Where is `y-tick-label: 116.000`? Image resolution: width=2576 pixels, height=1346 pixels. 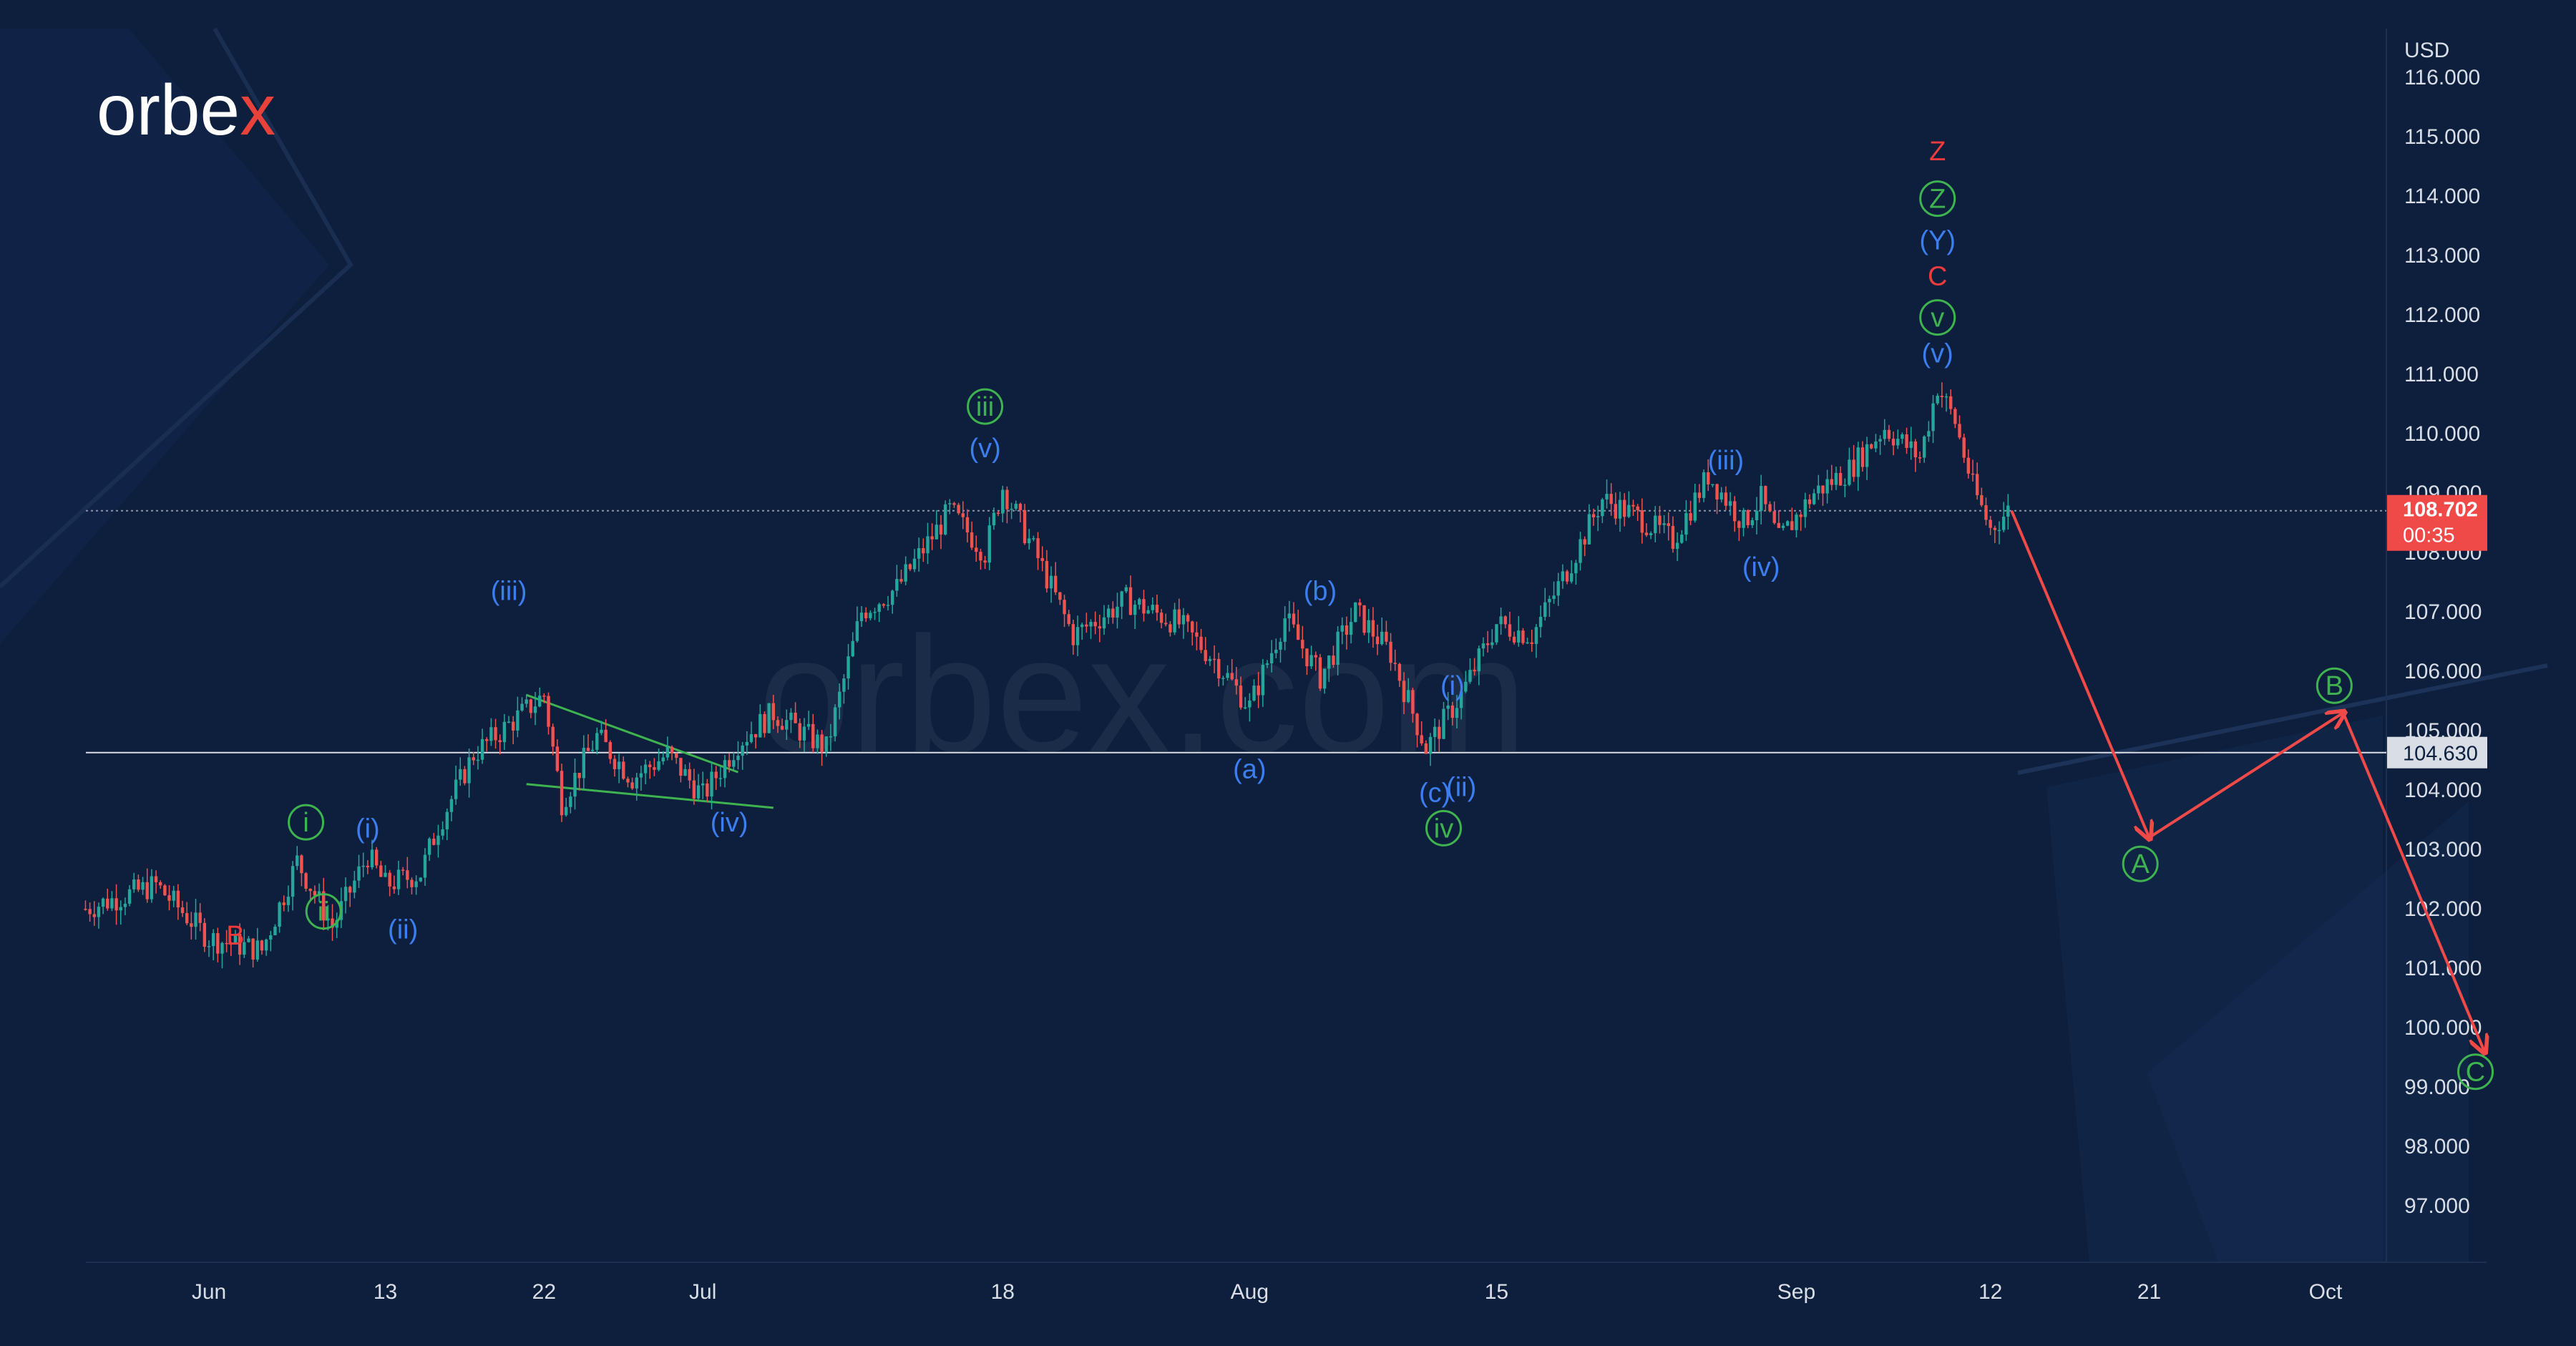 y-tick-label: 116.000 is located at coordinates (2442, 77).